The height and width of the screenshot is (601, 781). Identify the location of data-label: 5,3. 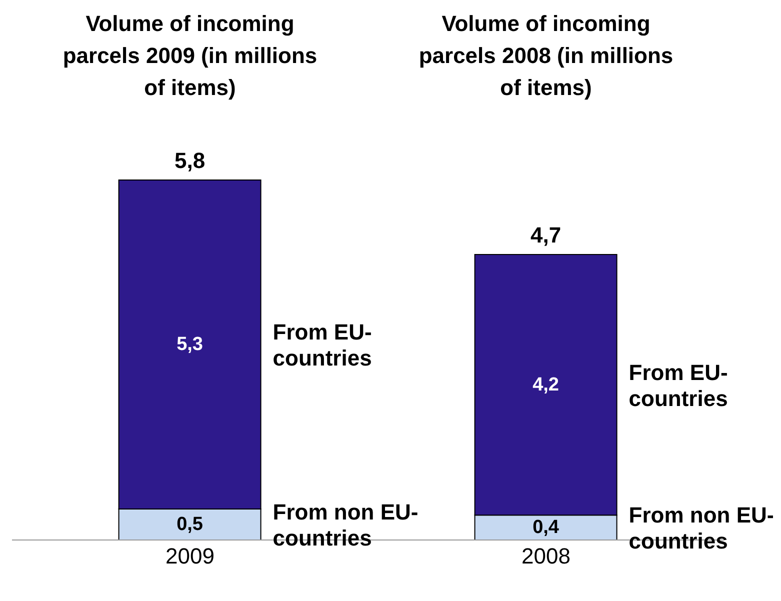
(190, 344).